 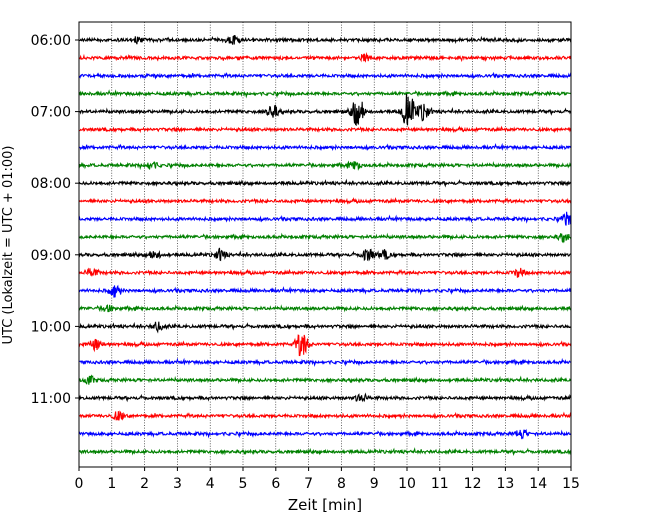 What do you see at coordinates (51, 327) in the screenshot?
I see `y-tick-label: 10:00` at bounding box center [51, 327].